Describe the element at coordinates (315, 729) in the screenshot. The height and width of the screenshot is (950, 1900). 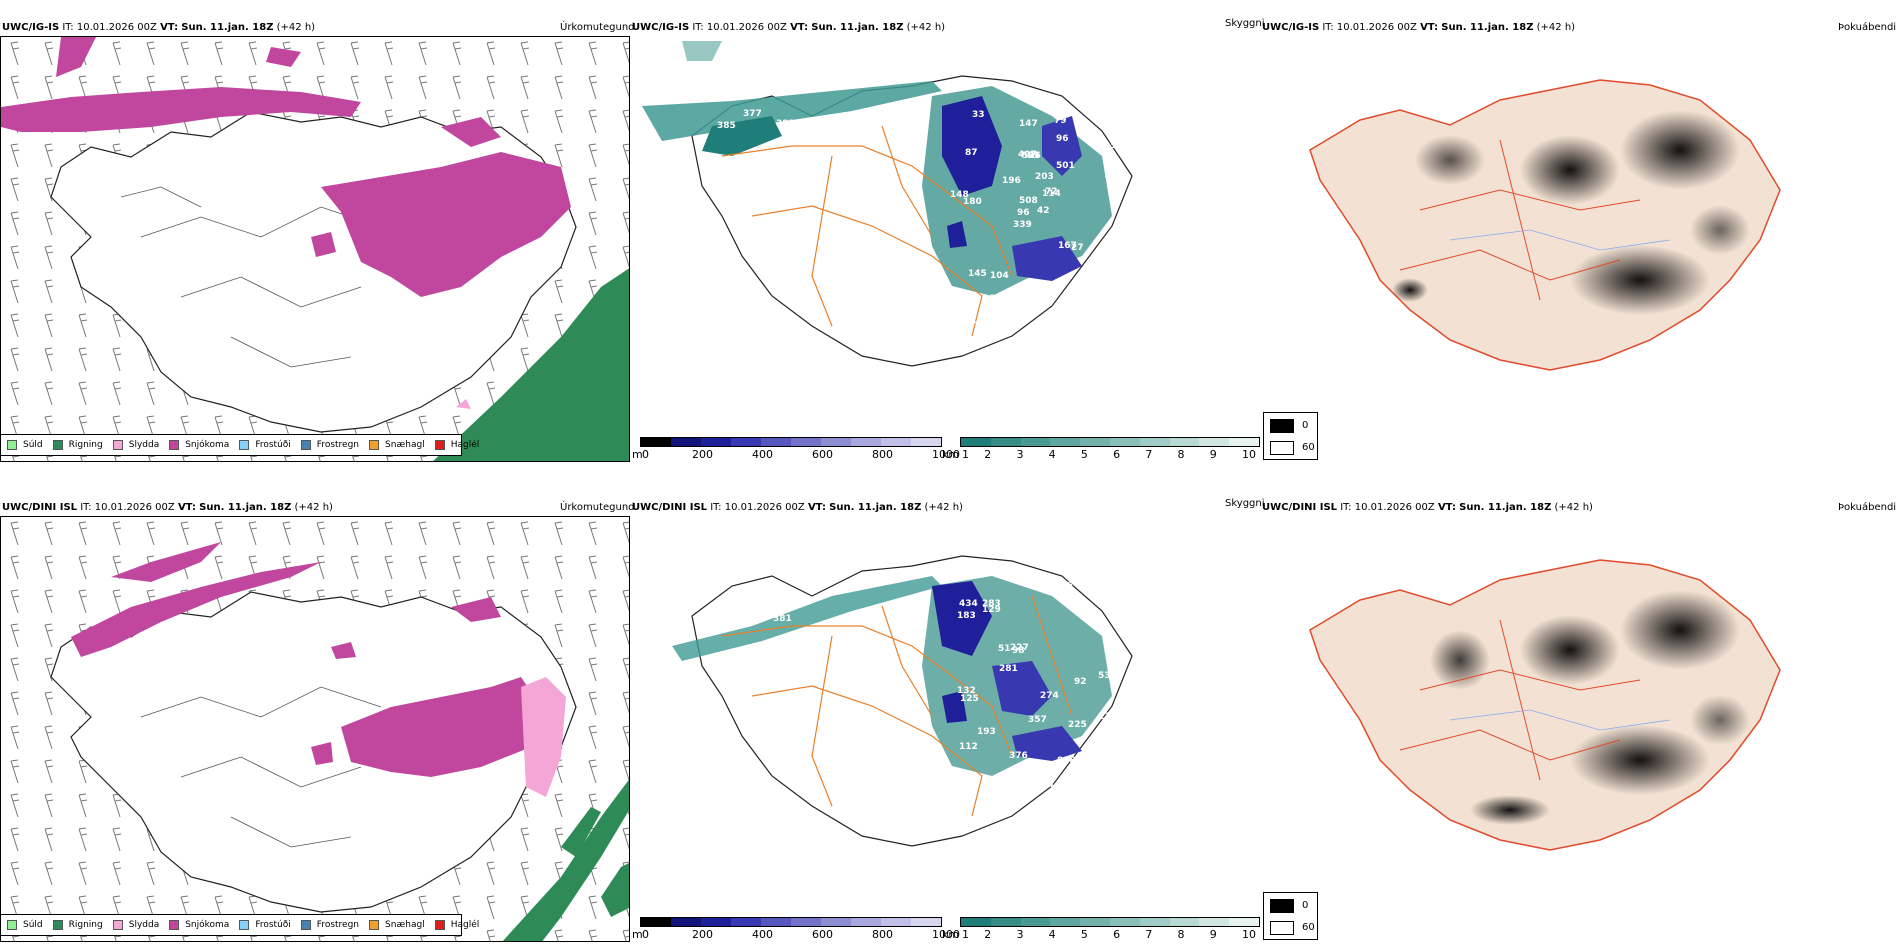
I see `precip-map` at that location.